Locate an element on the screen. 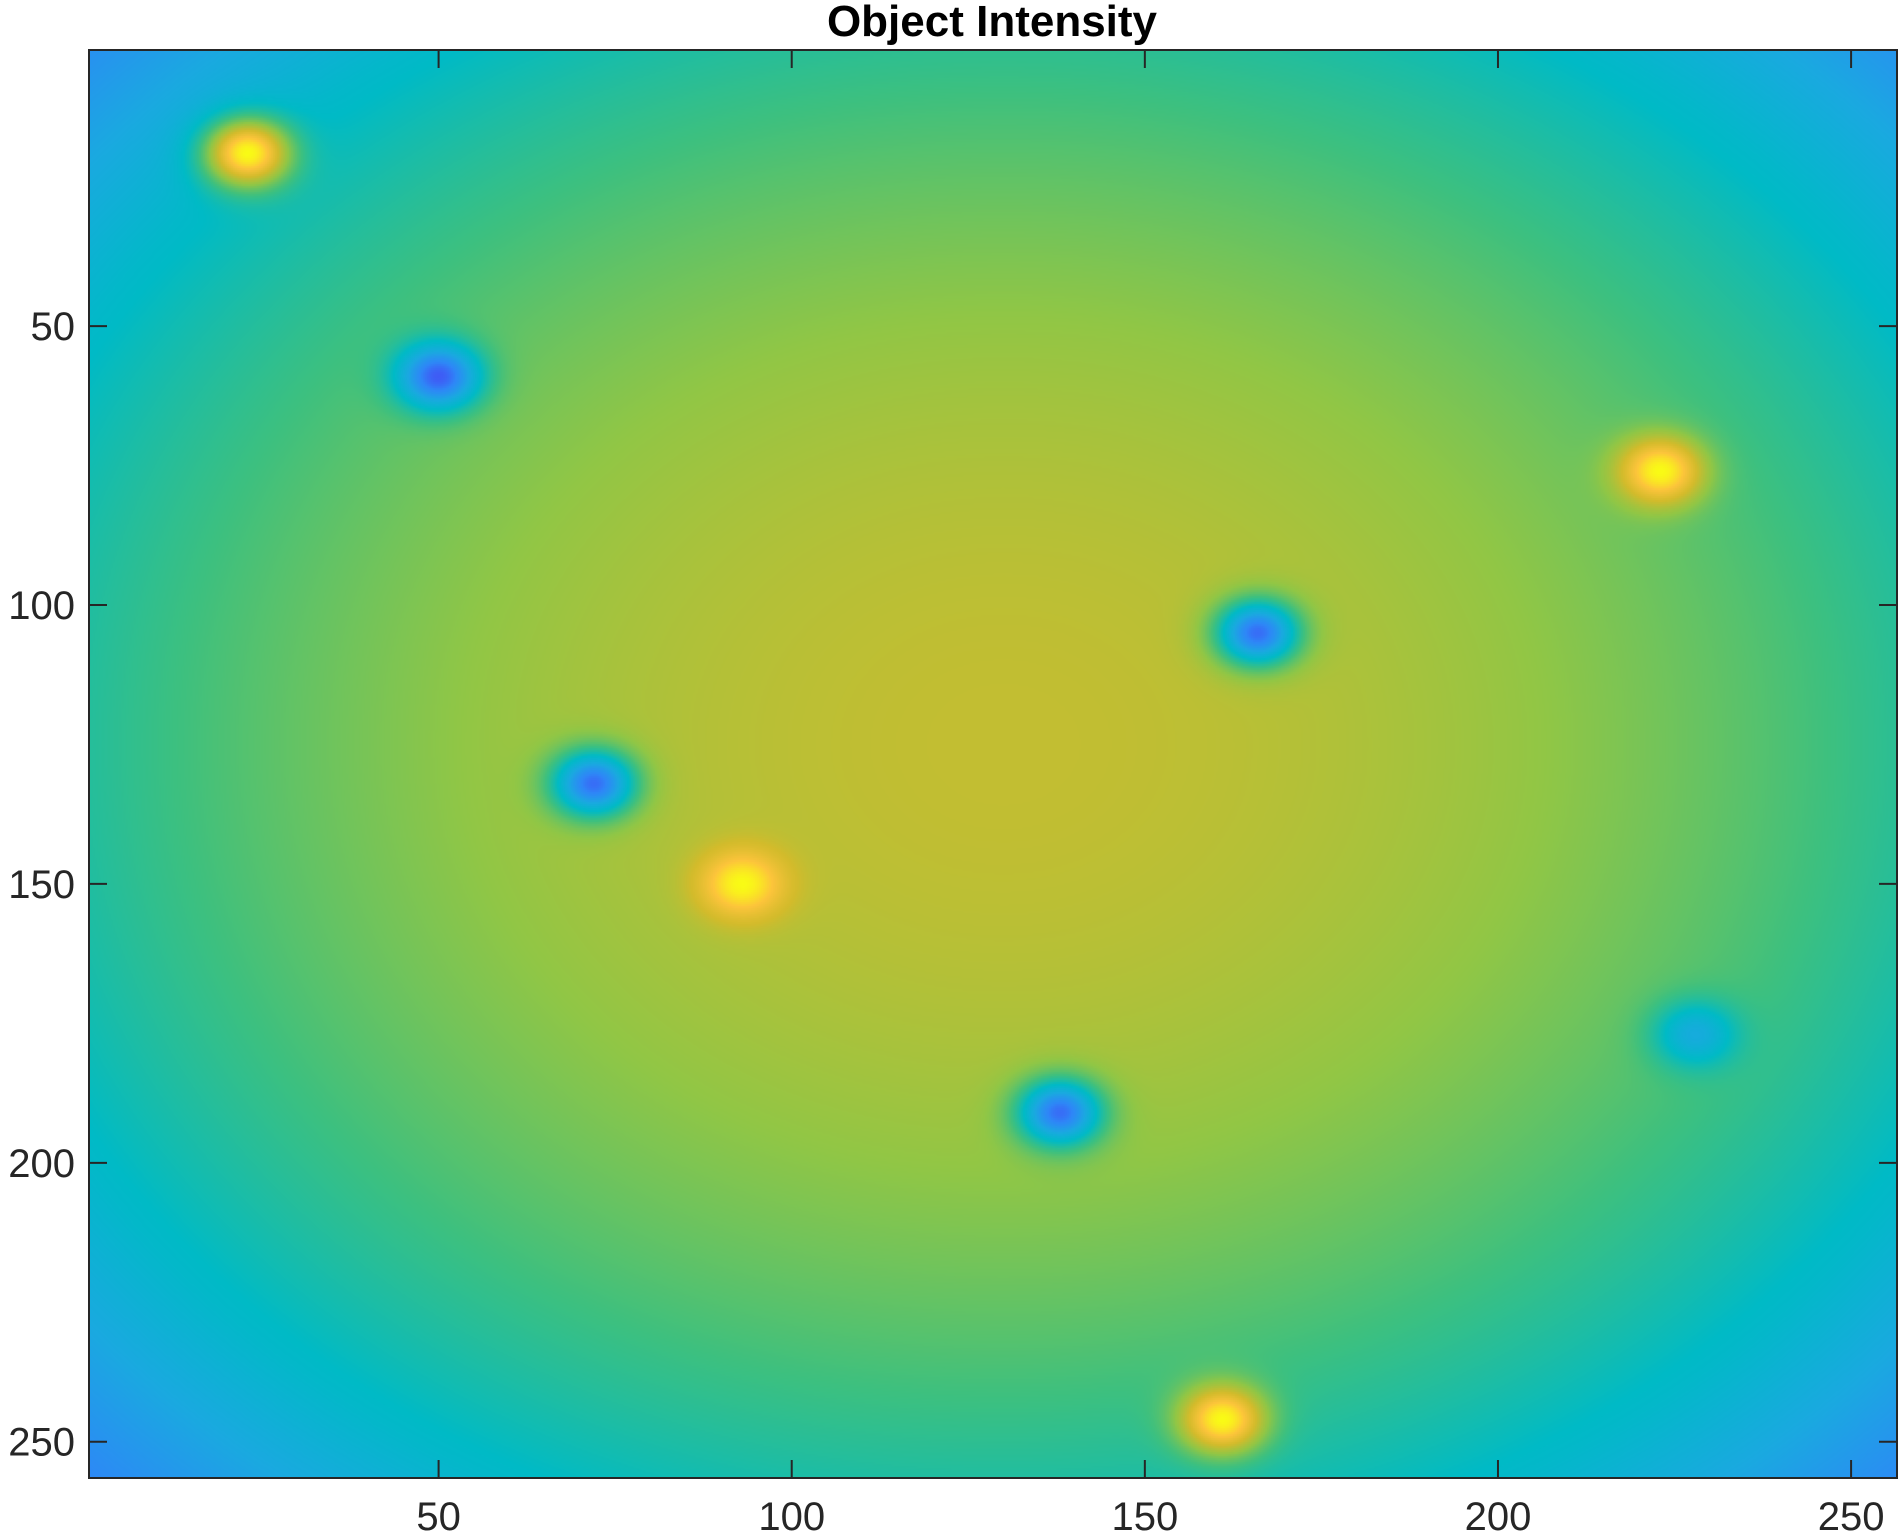 This screenshot has width=1901, height=1536. x-tick-label: 250 is located at coordinates (1851, 1515).